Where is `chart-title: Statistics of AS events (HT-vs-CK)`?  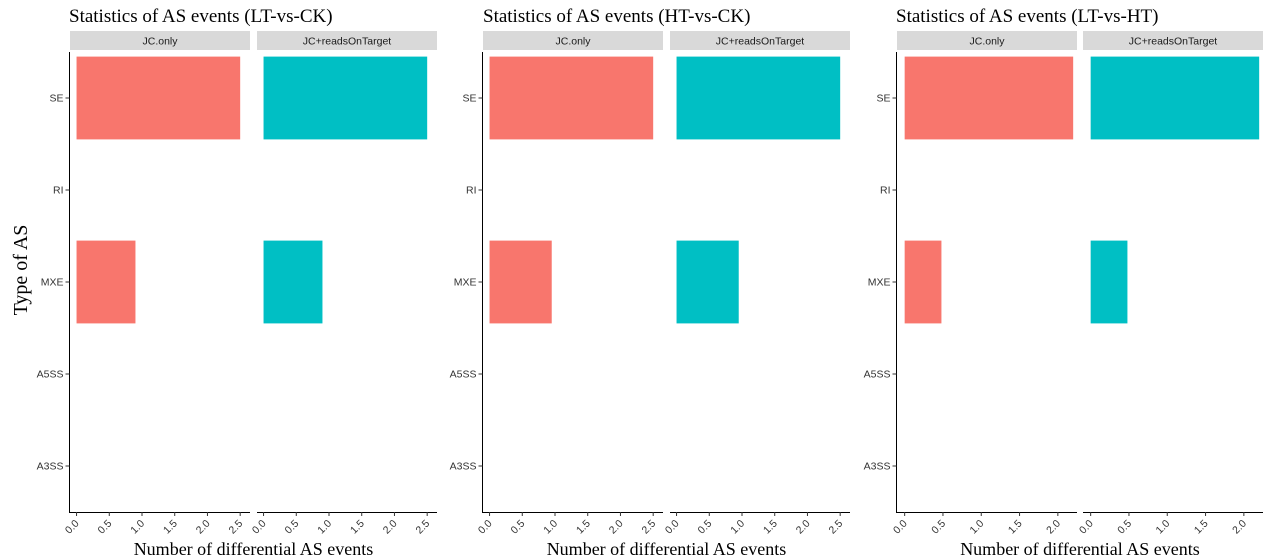 chart-title: Statistics of AS events (HT-vs-CK) is located at coordinates (616, 16).